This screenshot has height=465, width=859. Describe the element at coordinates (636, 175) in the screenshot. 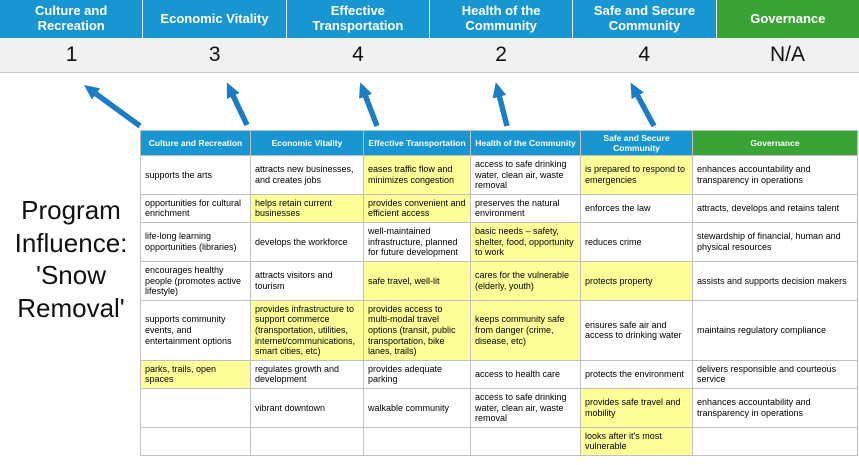

I see `matrix-cell: is prepared to respond to emergencies` at that location.